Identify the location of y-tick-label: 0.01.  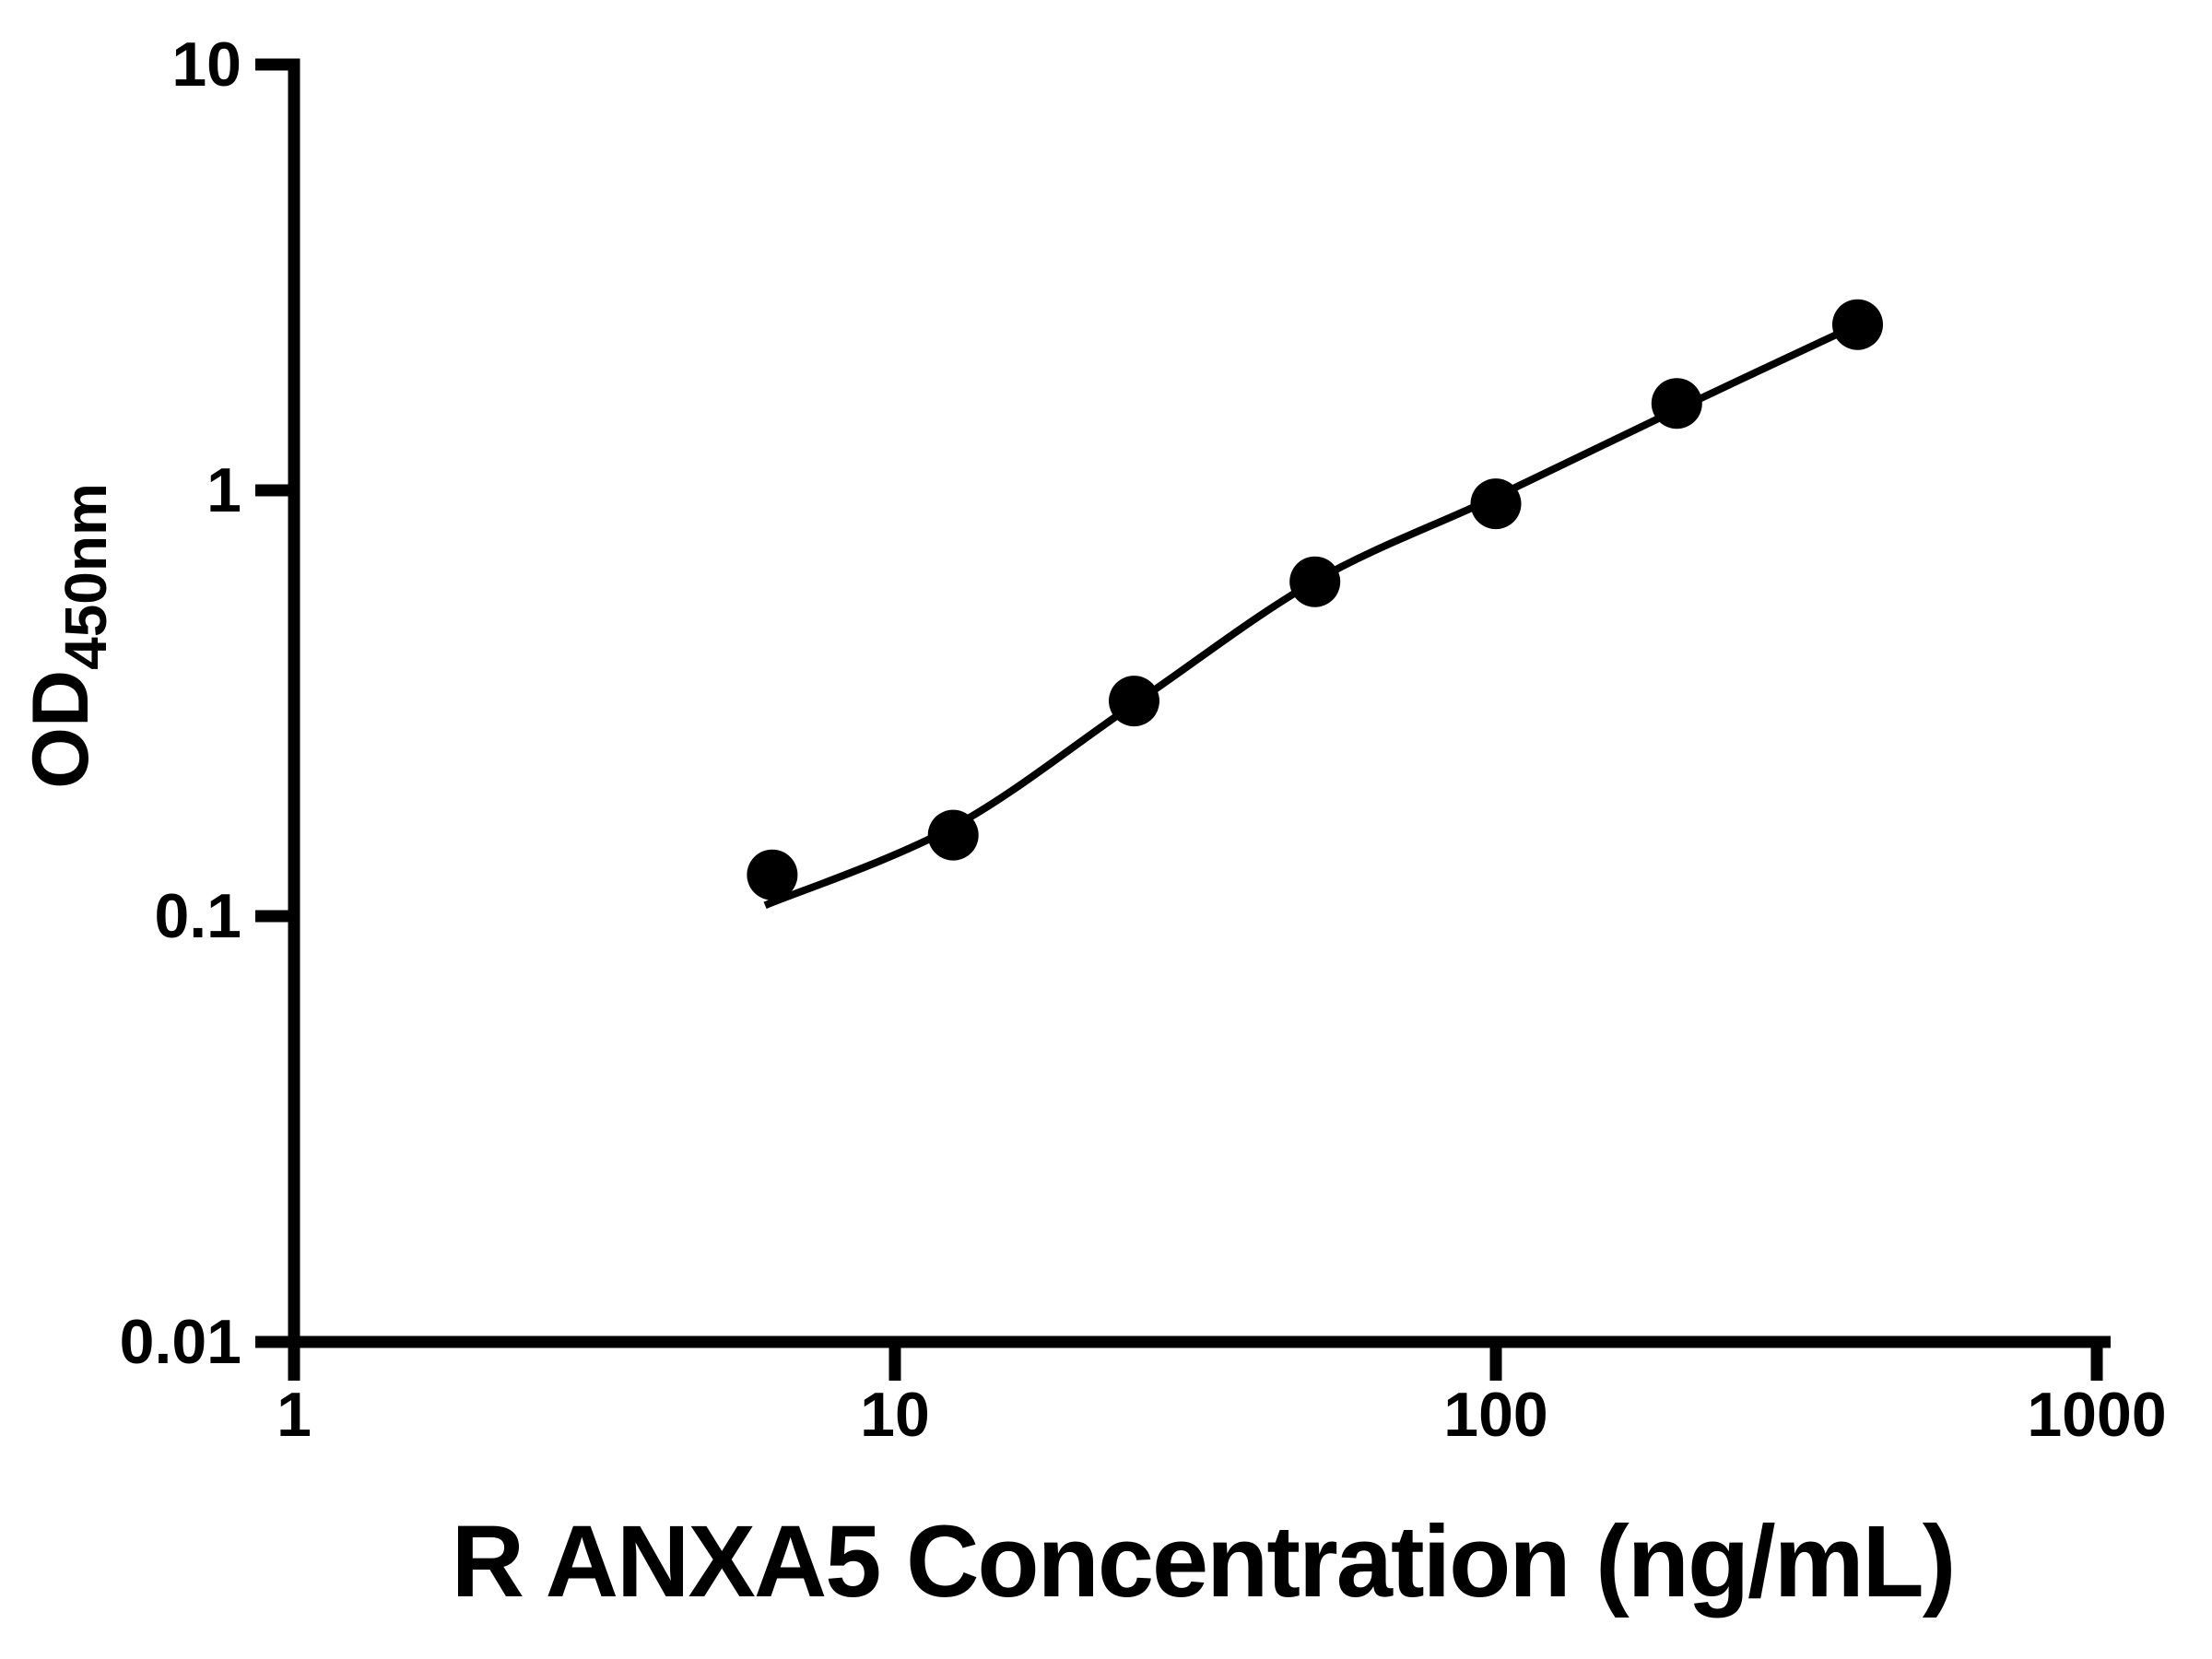
(180, 1342).